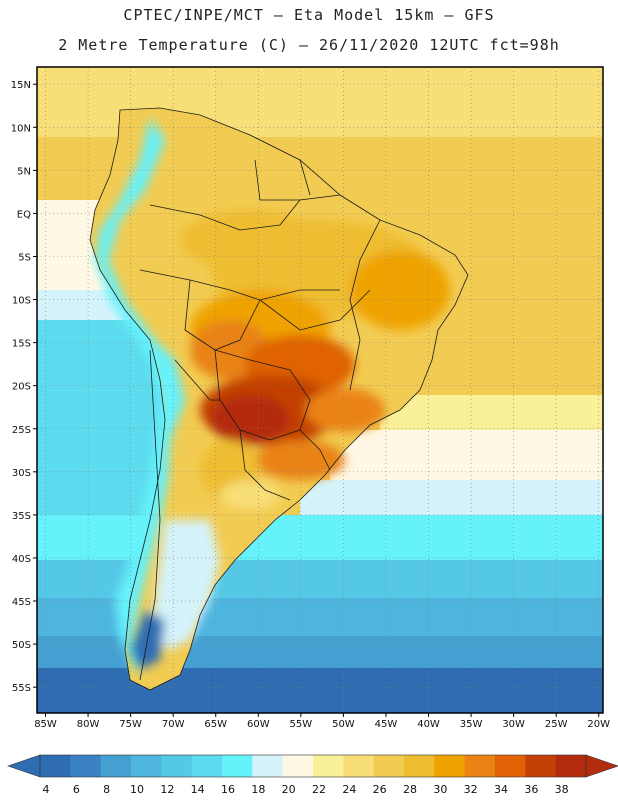 This screenshot has width=618, height=800. I want to click on lat-tick-label: EQ, so click(24, 214).